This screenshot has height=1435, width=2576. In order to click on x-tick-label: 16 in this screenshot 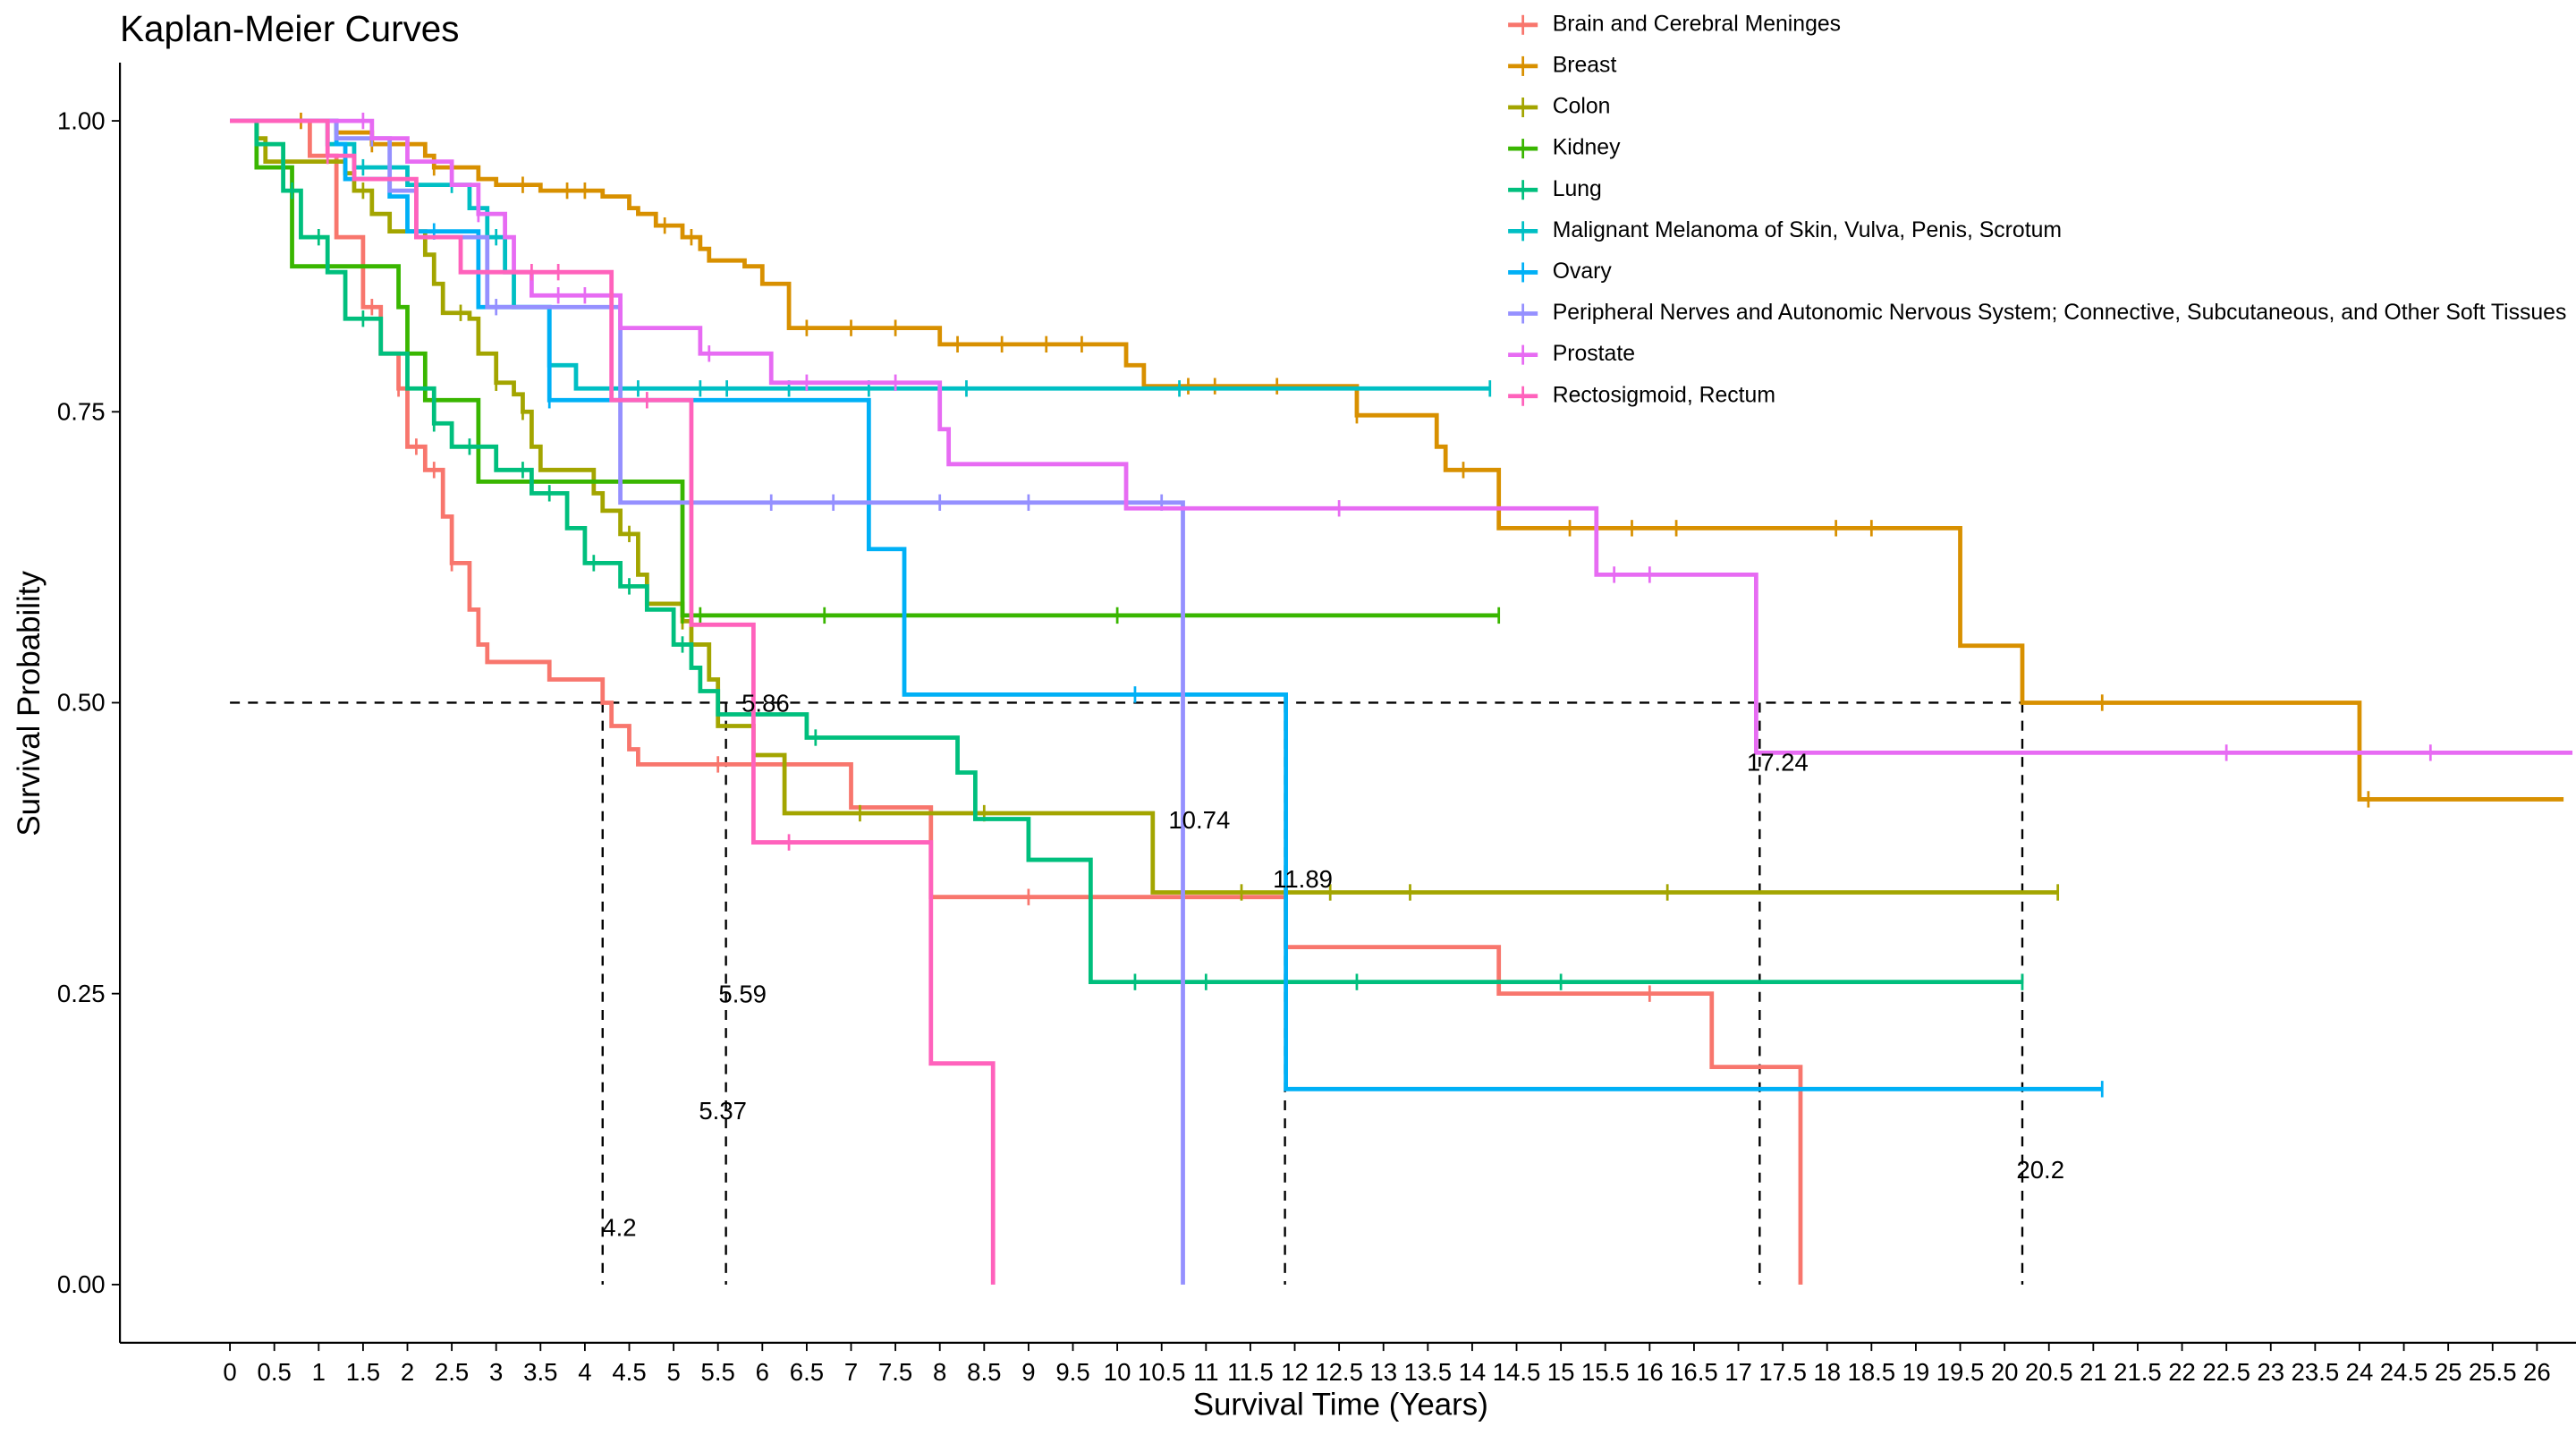, I will do `click(1650, 1372)`.